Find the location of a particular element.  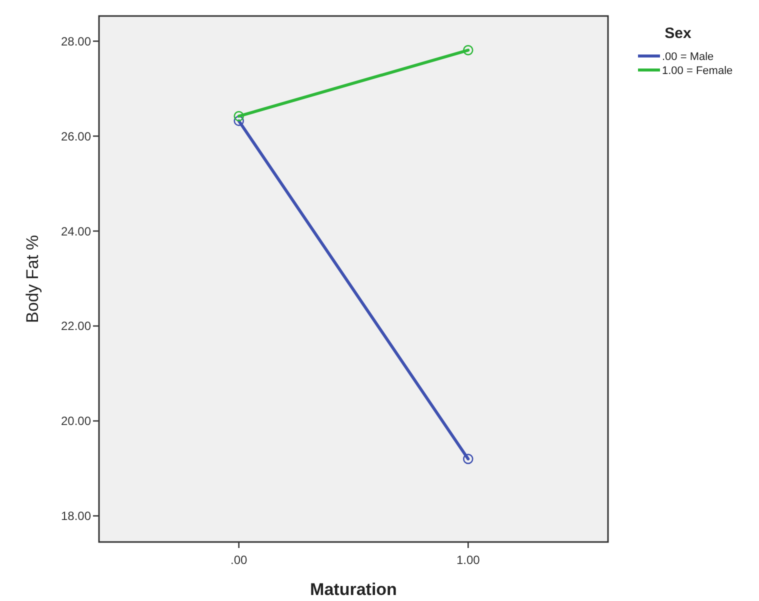

x-axis-title: Maturation is located at coordinates (353, 589).